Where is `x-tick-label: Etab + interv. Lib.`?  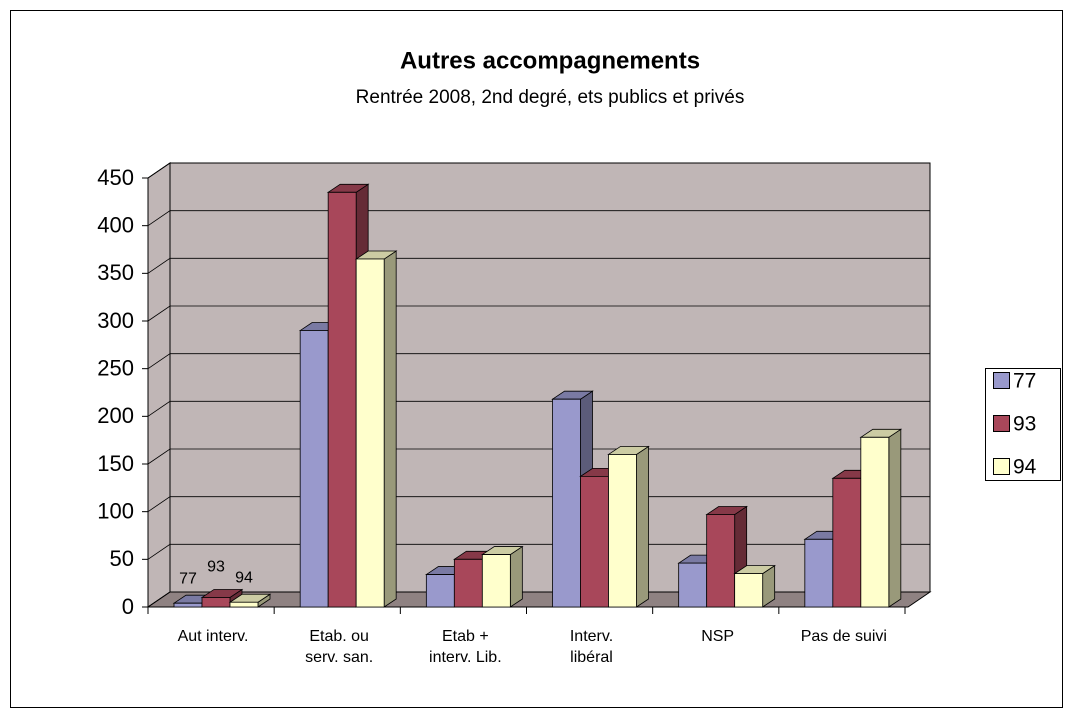 x-tick-label: Etab + interv. Lib. is located at coordinates (465, 647).